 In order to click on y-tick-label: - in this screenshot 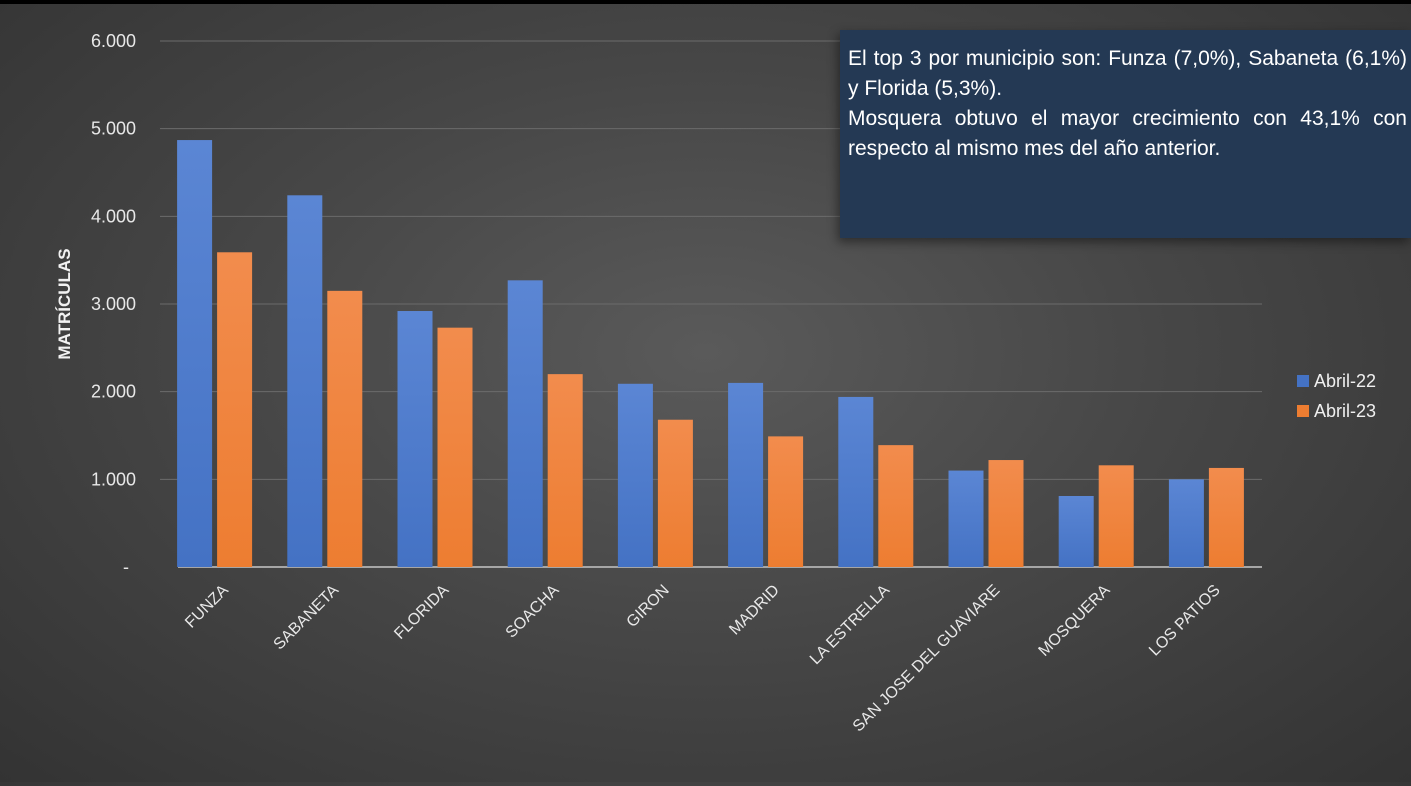, I will do `click(126, 567)`.